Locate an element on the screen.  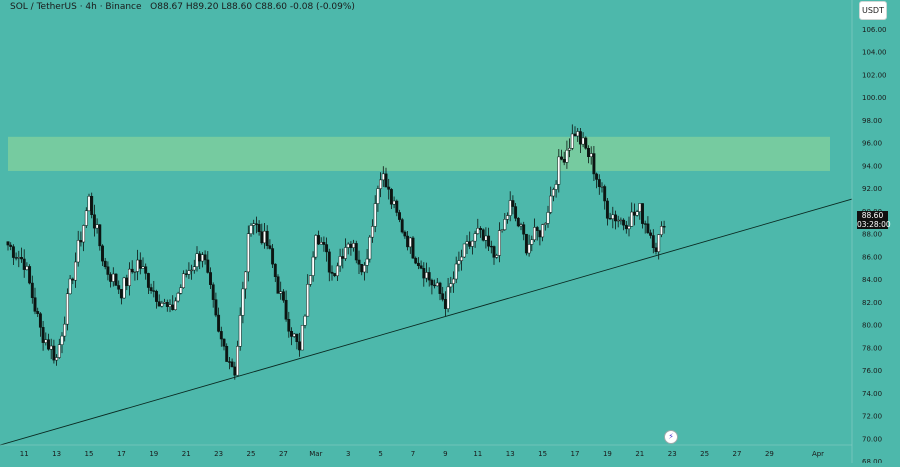
price-tick-label: 106.00 is located at coordinates (874, 30).